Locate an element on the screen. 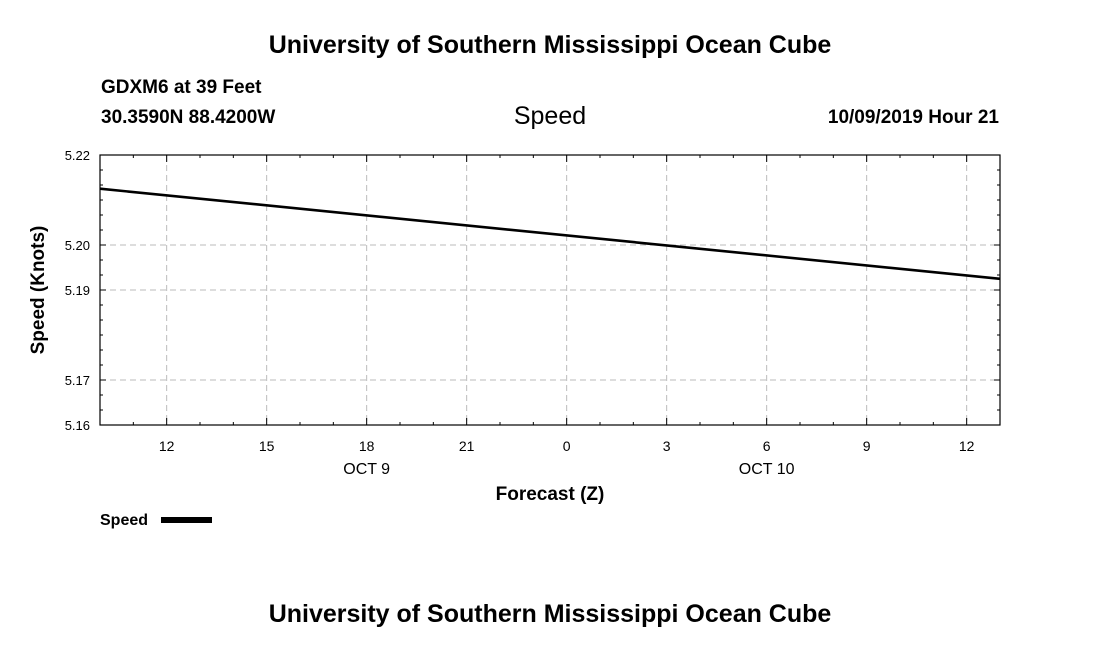 The width and height of the screenshot is (1100, 650). y-tick-label: 5.22 is located at coordinates (77, 155).